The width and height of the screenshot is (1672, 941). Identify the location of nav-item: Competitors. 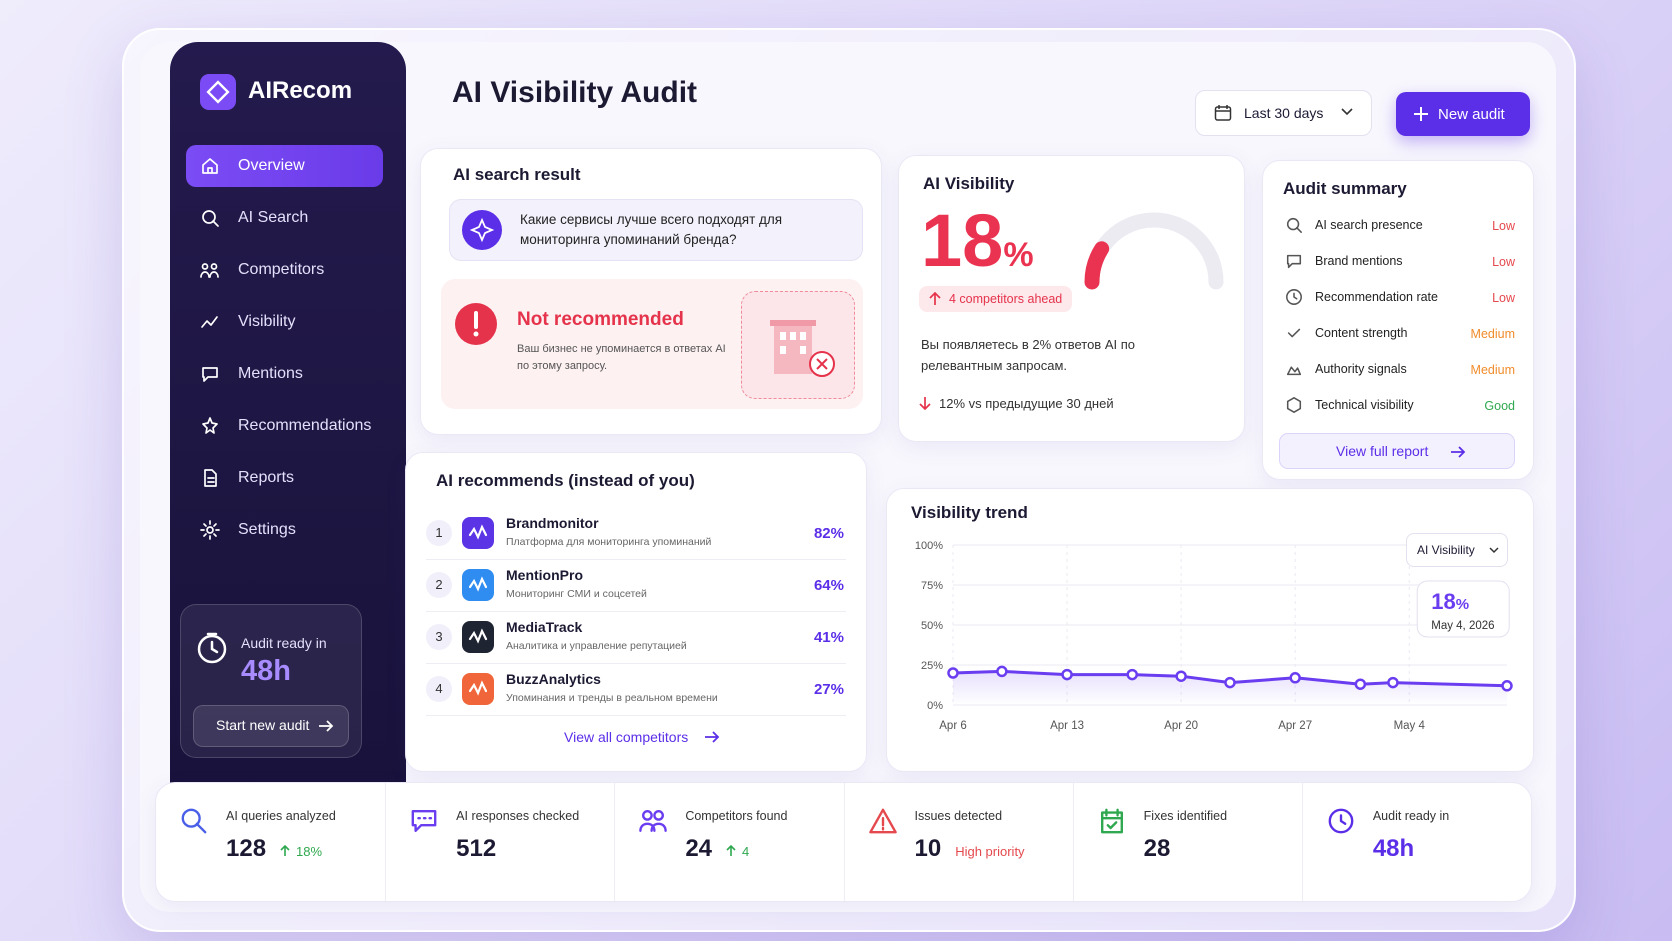
(284, 270).